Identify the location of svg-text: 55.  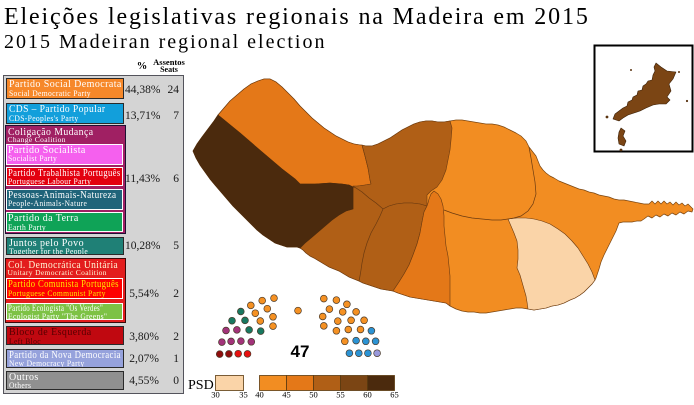
(340, 395).